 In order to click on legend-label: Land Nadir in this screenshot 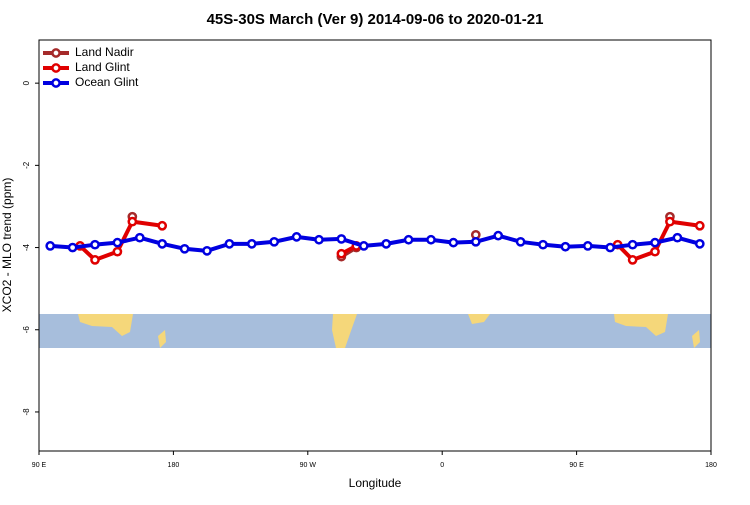, I will do `click(104, 52)`.